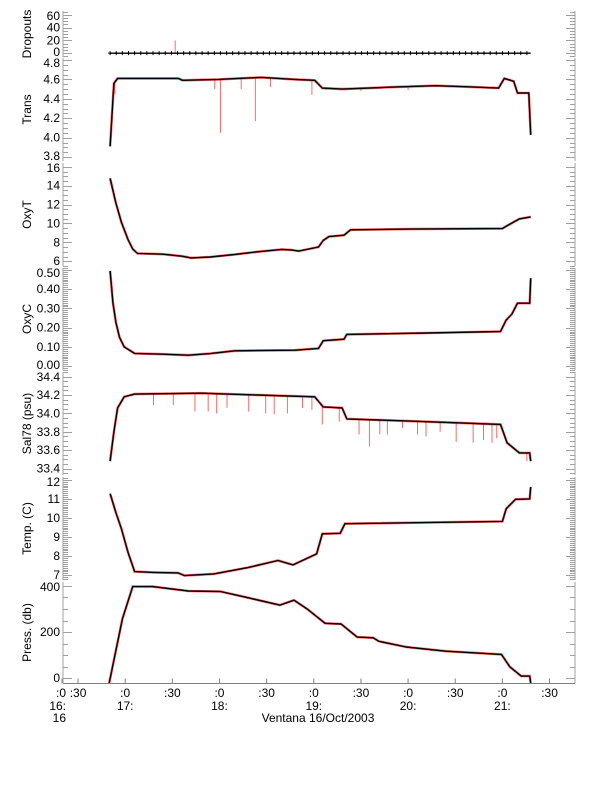 The height and width of the screenshot is (785, 612). I want to click on y-tick-label: 4.2, so click(51, 118).